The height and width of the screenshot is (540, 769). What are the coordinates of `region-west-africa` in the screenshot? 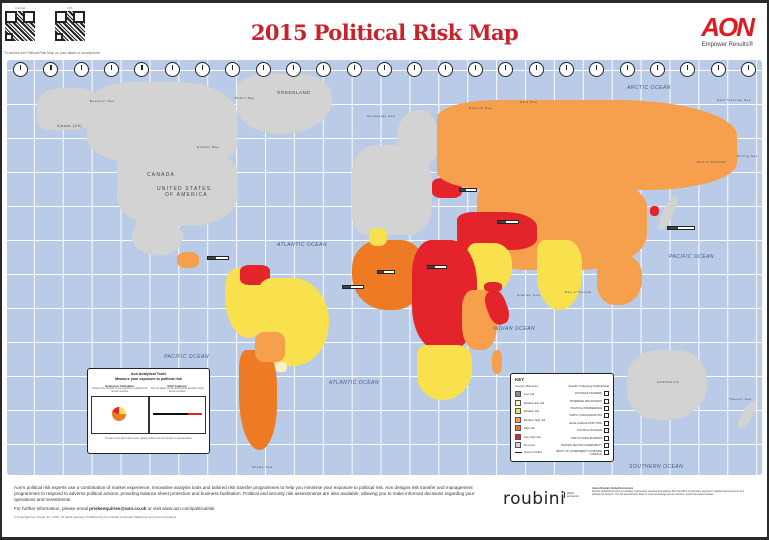 It's located at (387, 275).